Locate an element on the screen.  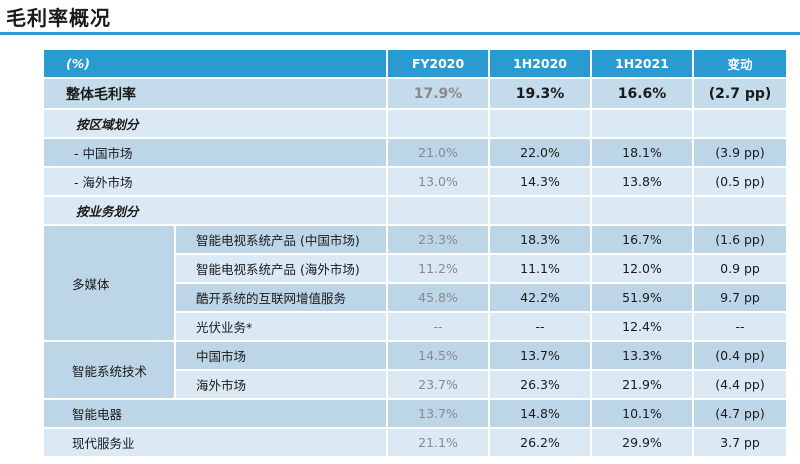
table-row: - 中国市场 21.0% 22.0% 18.1% (3.9 pp) is located at coordinates (415, 152).